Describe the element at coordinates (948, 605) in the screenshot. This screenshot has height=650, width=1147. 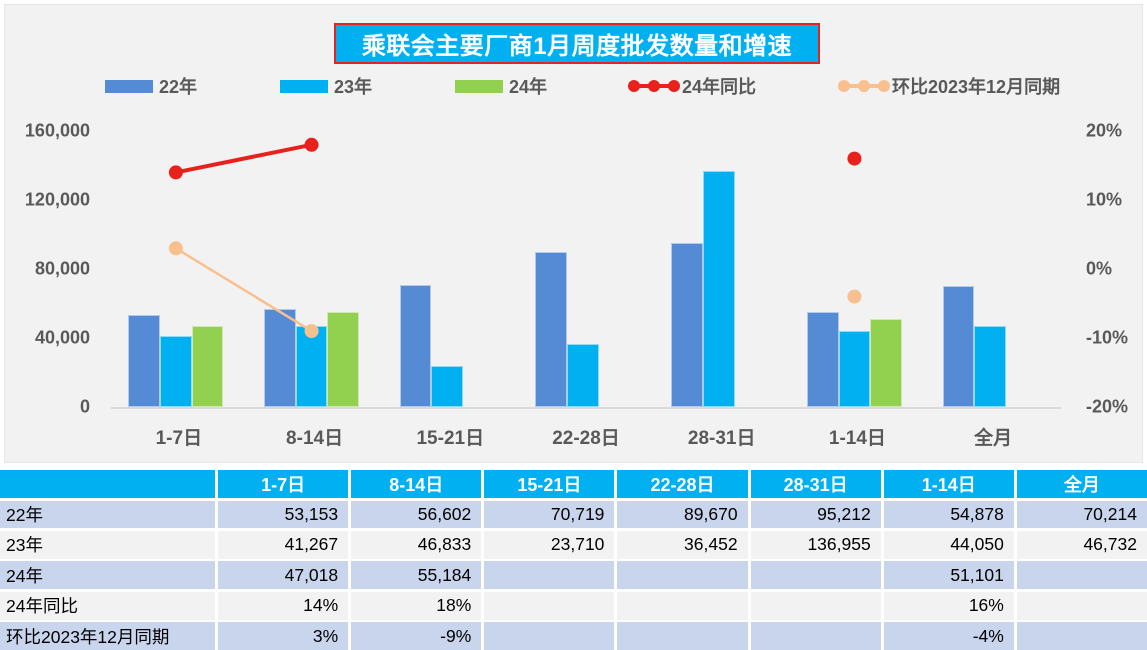
I see `table-cell: 16%` at that location.